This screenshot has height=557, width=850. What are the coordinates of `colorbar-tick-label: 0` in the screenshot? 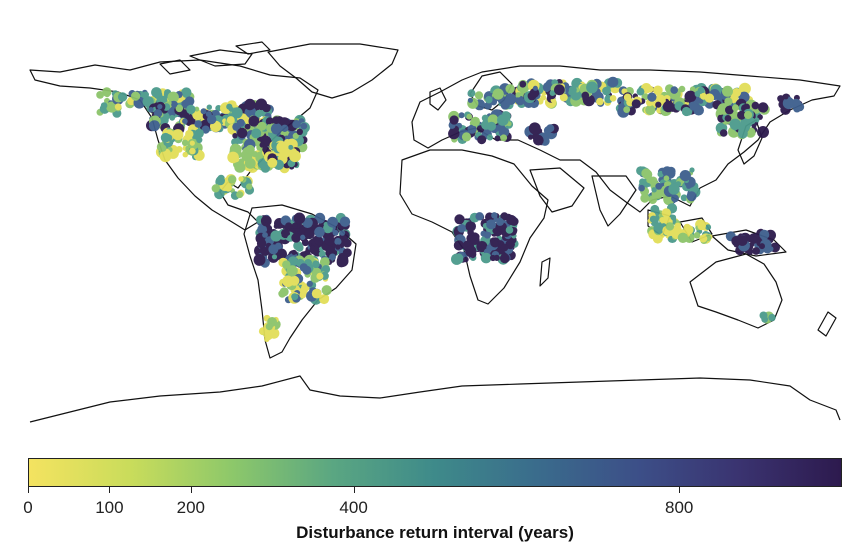 It's located at (28, 507).